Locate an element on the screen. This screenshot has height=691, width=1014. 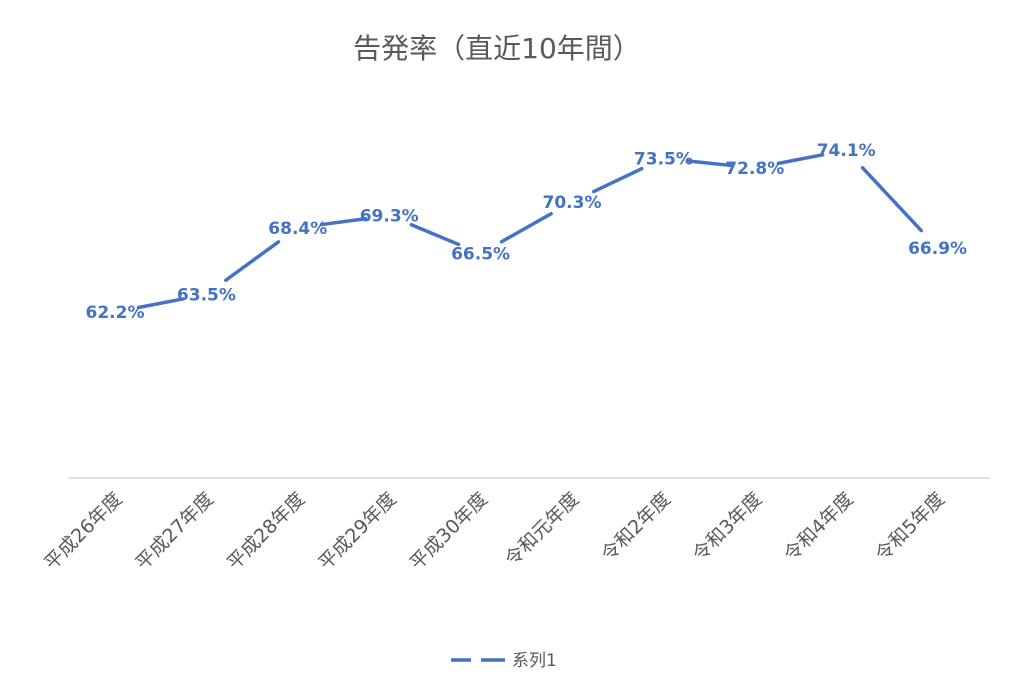
data-label: 66.5% is located at coordinates (480, 255).